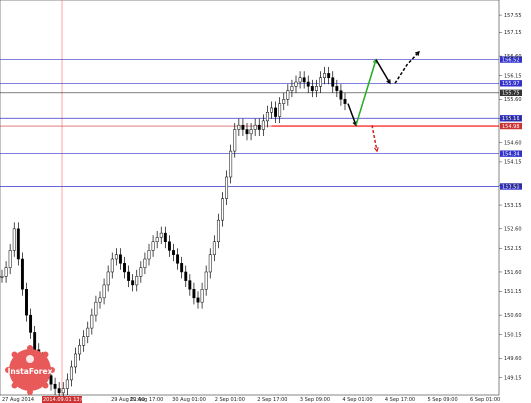 The height and width of the screenshot is (403, 531). Describe the element at coordinates (513, 16) in the screenshot. I see `y-tick-label: 157.55` at that location.